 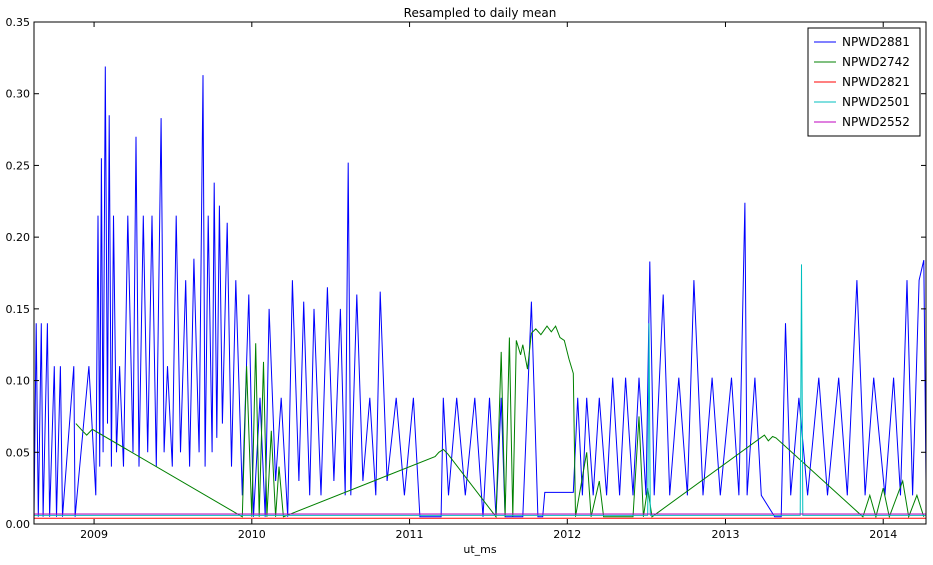 What do you see at coordinates (876, 122) in the screenshot?
I see `legend-label: NPWD2552` at bounding box center [876, 122].